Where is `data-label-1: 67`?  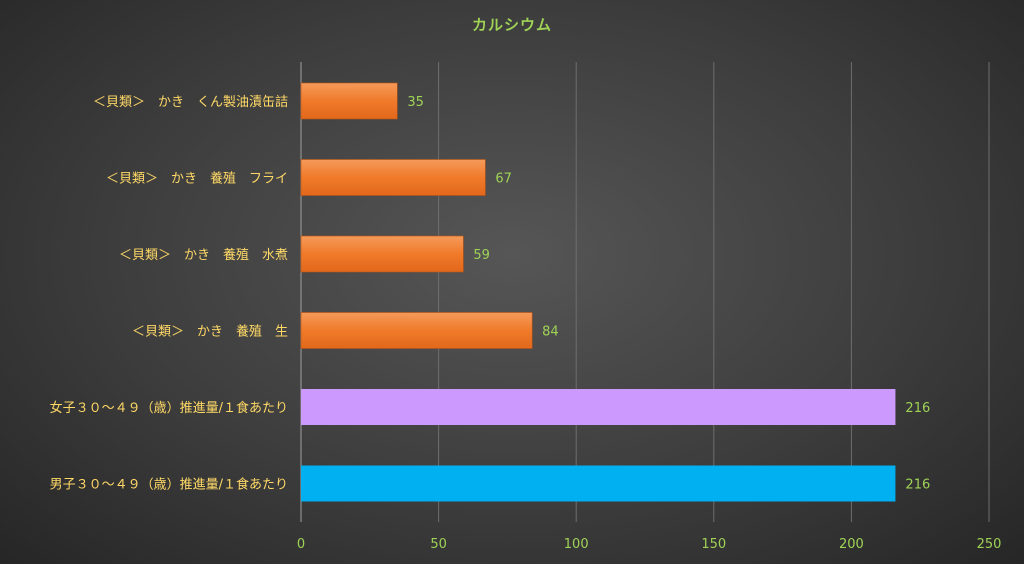 data-label-1: 67 is located at coordinates (503, 179).